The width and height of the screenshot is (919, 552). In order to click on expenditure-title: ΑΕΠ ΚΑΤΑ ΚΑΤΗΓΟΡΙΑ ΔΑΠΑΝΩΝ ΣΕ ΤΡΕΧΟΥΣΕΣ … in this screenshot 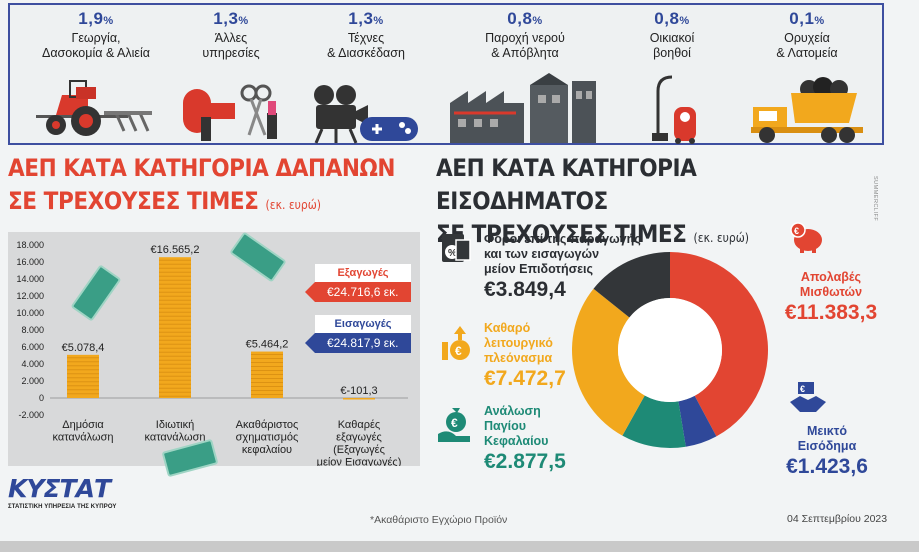, I will do `click(202, 184)`.